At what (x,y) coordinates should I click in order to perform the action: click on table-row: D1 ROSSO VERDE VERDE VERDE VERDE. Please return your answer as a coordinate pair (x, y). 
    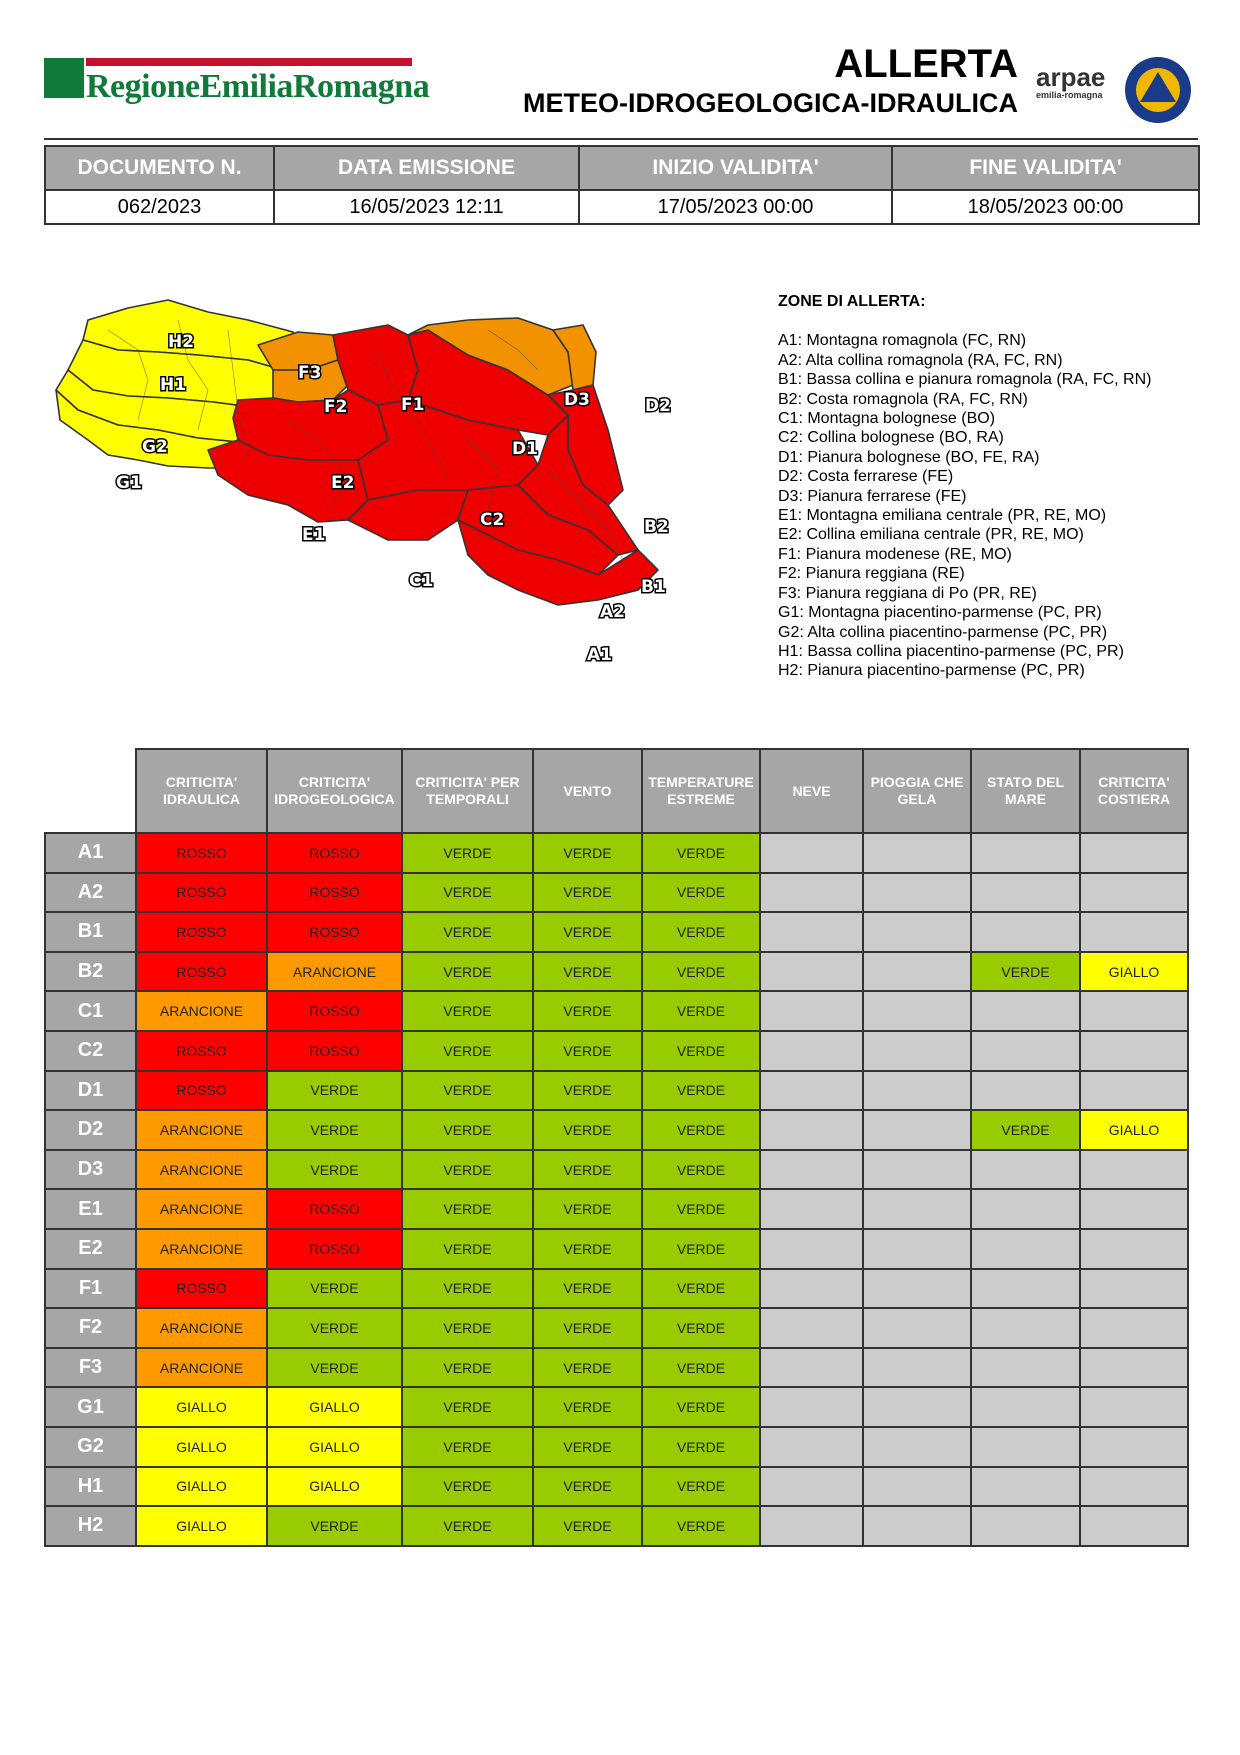
    Looking at the image, I should click on (616, 1090).